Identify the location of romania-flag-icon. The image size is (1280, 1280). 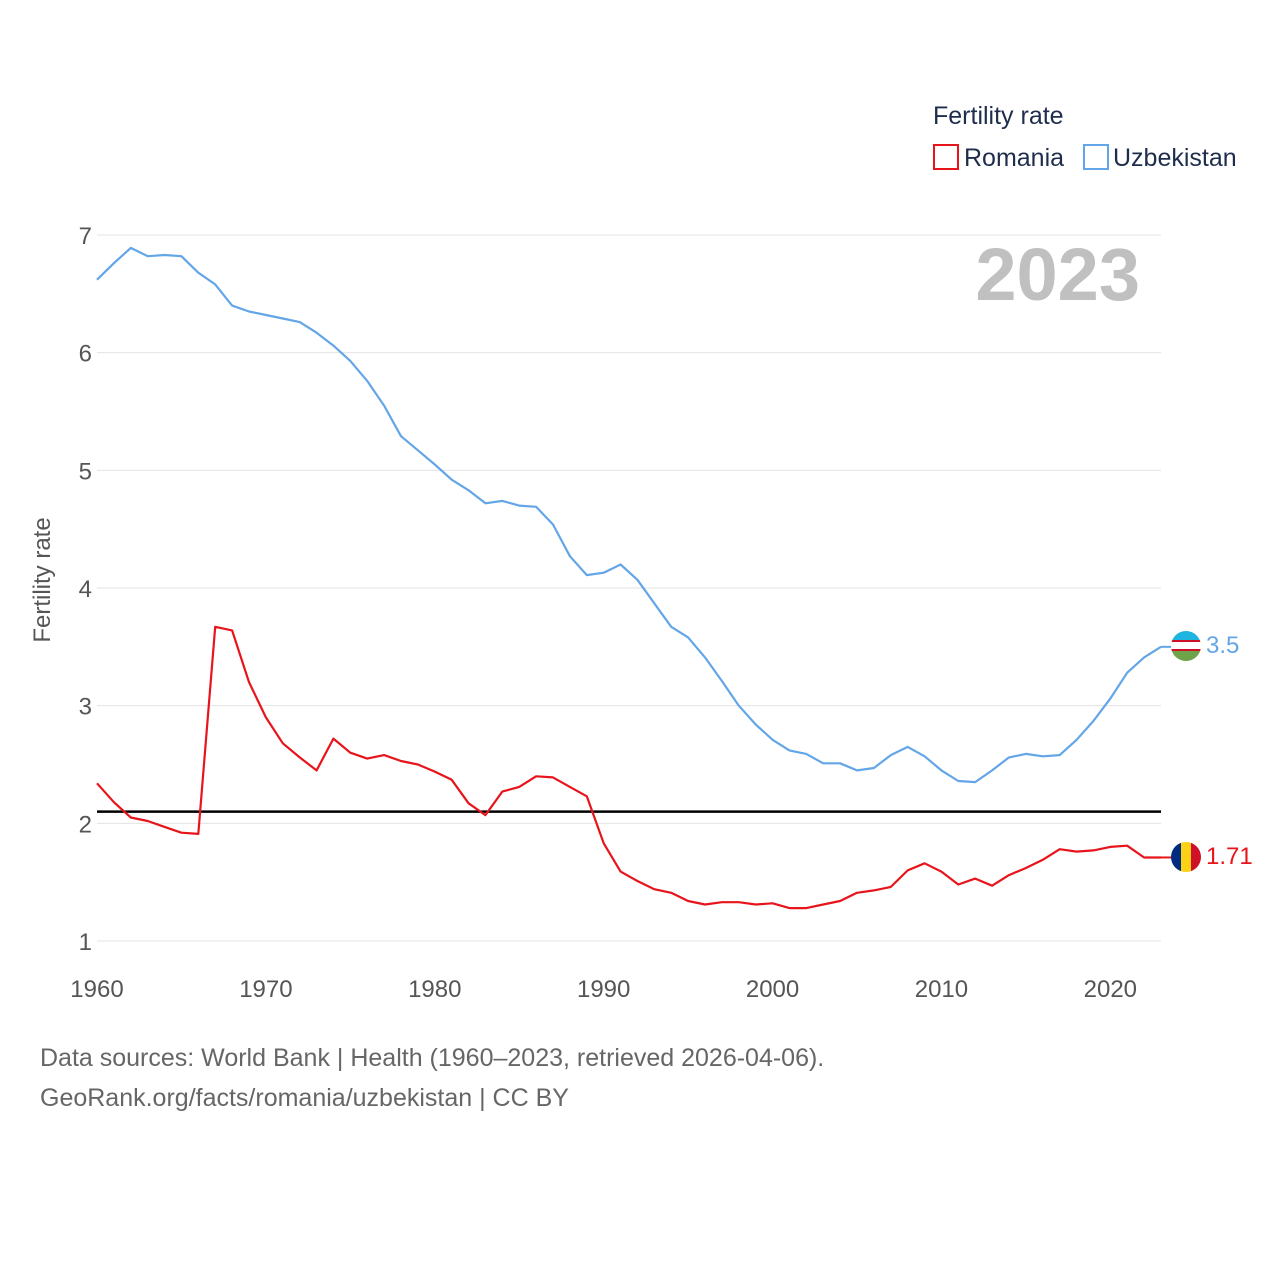
(1186, 857).